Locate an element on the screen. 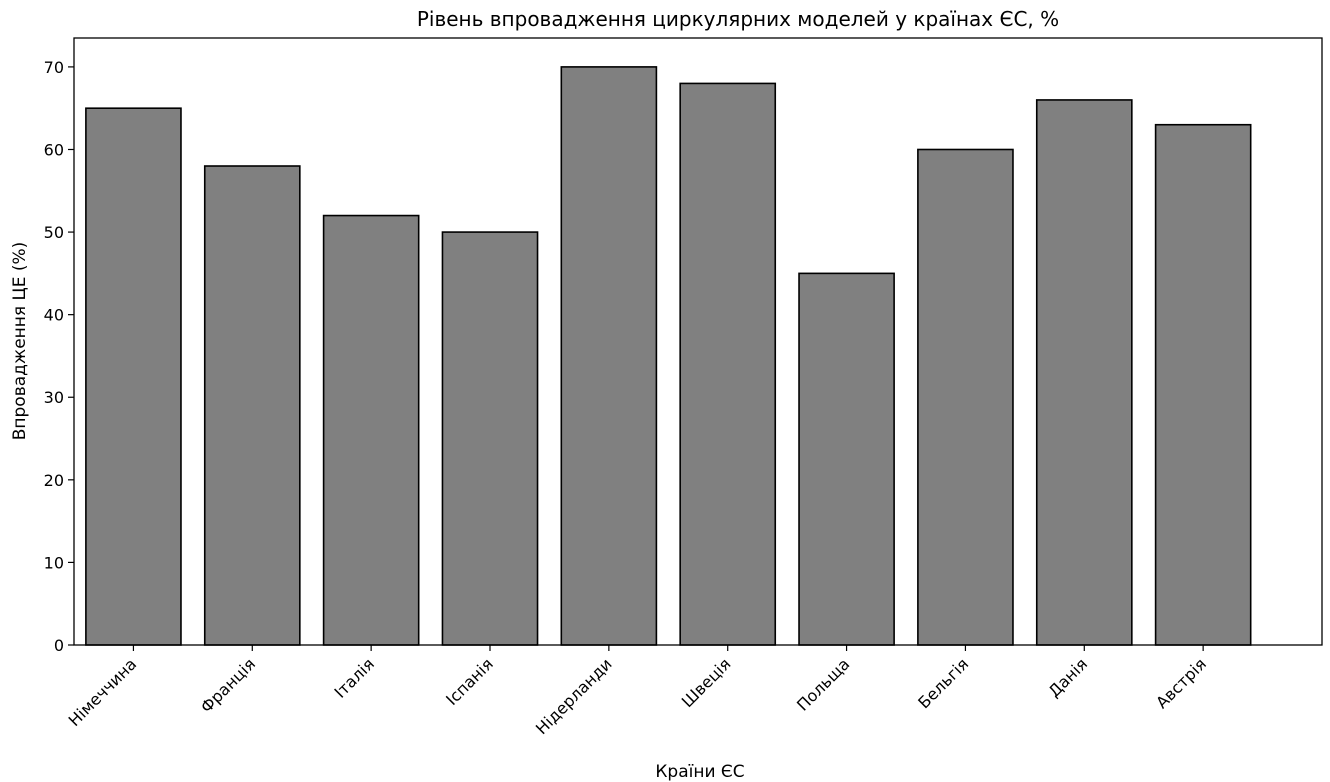 Image resolution: width=1330 pixels, height=782 pixels. y-tick-label: 60 is located at coordinates (54, 149).